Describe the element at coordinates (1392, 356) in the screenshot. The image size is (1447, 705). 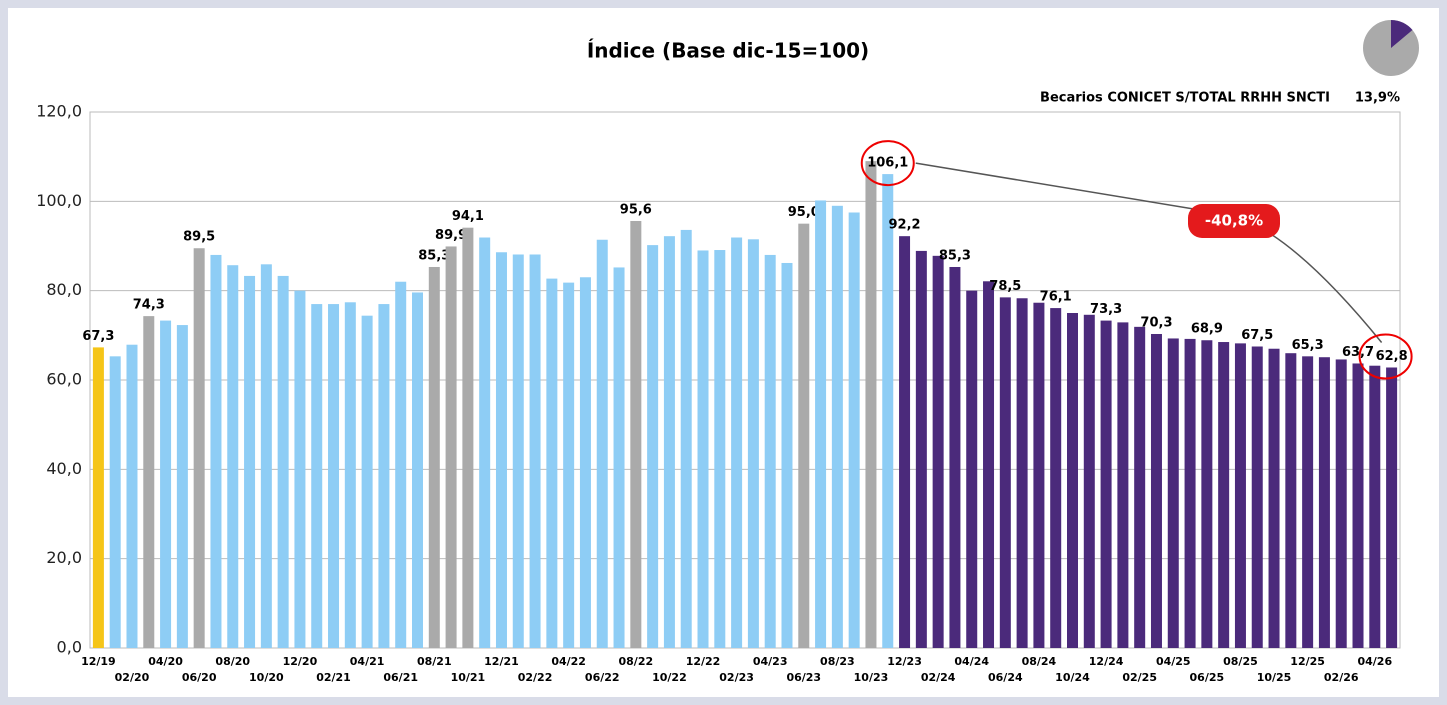
I see `value-label: 62,8` at that location.